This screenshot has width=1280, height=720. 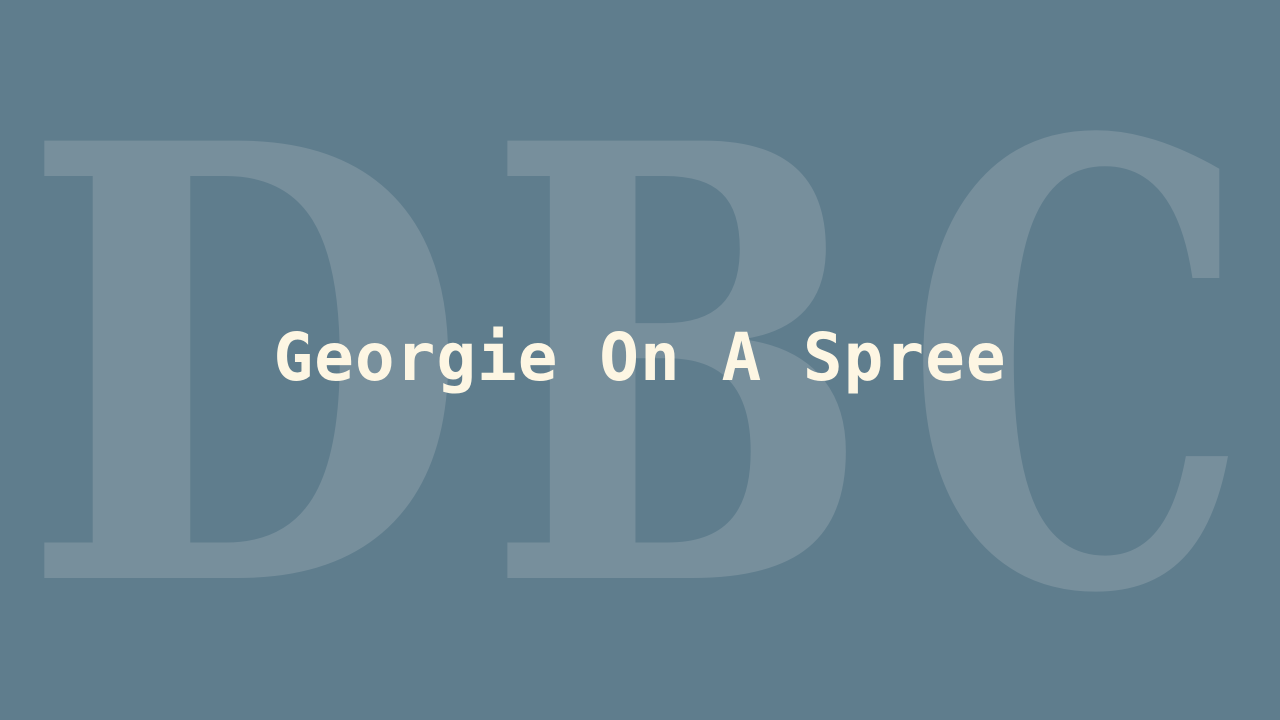 What do you see at coordinates (640, 357) in the screenshot?
I see `page-title: Georgie On A Spree` at bounding box center [640, 357].